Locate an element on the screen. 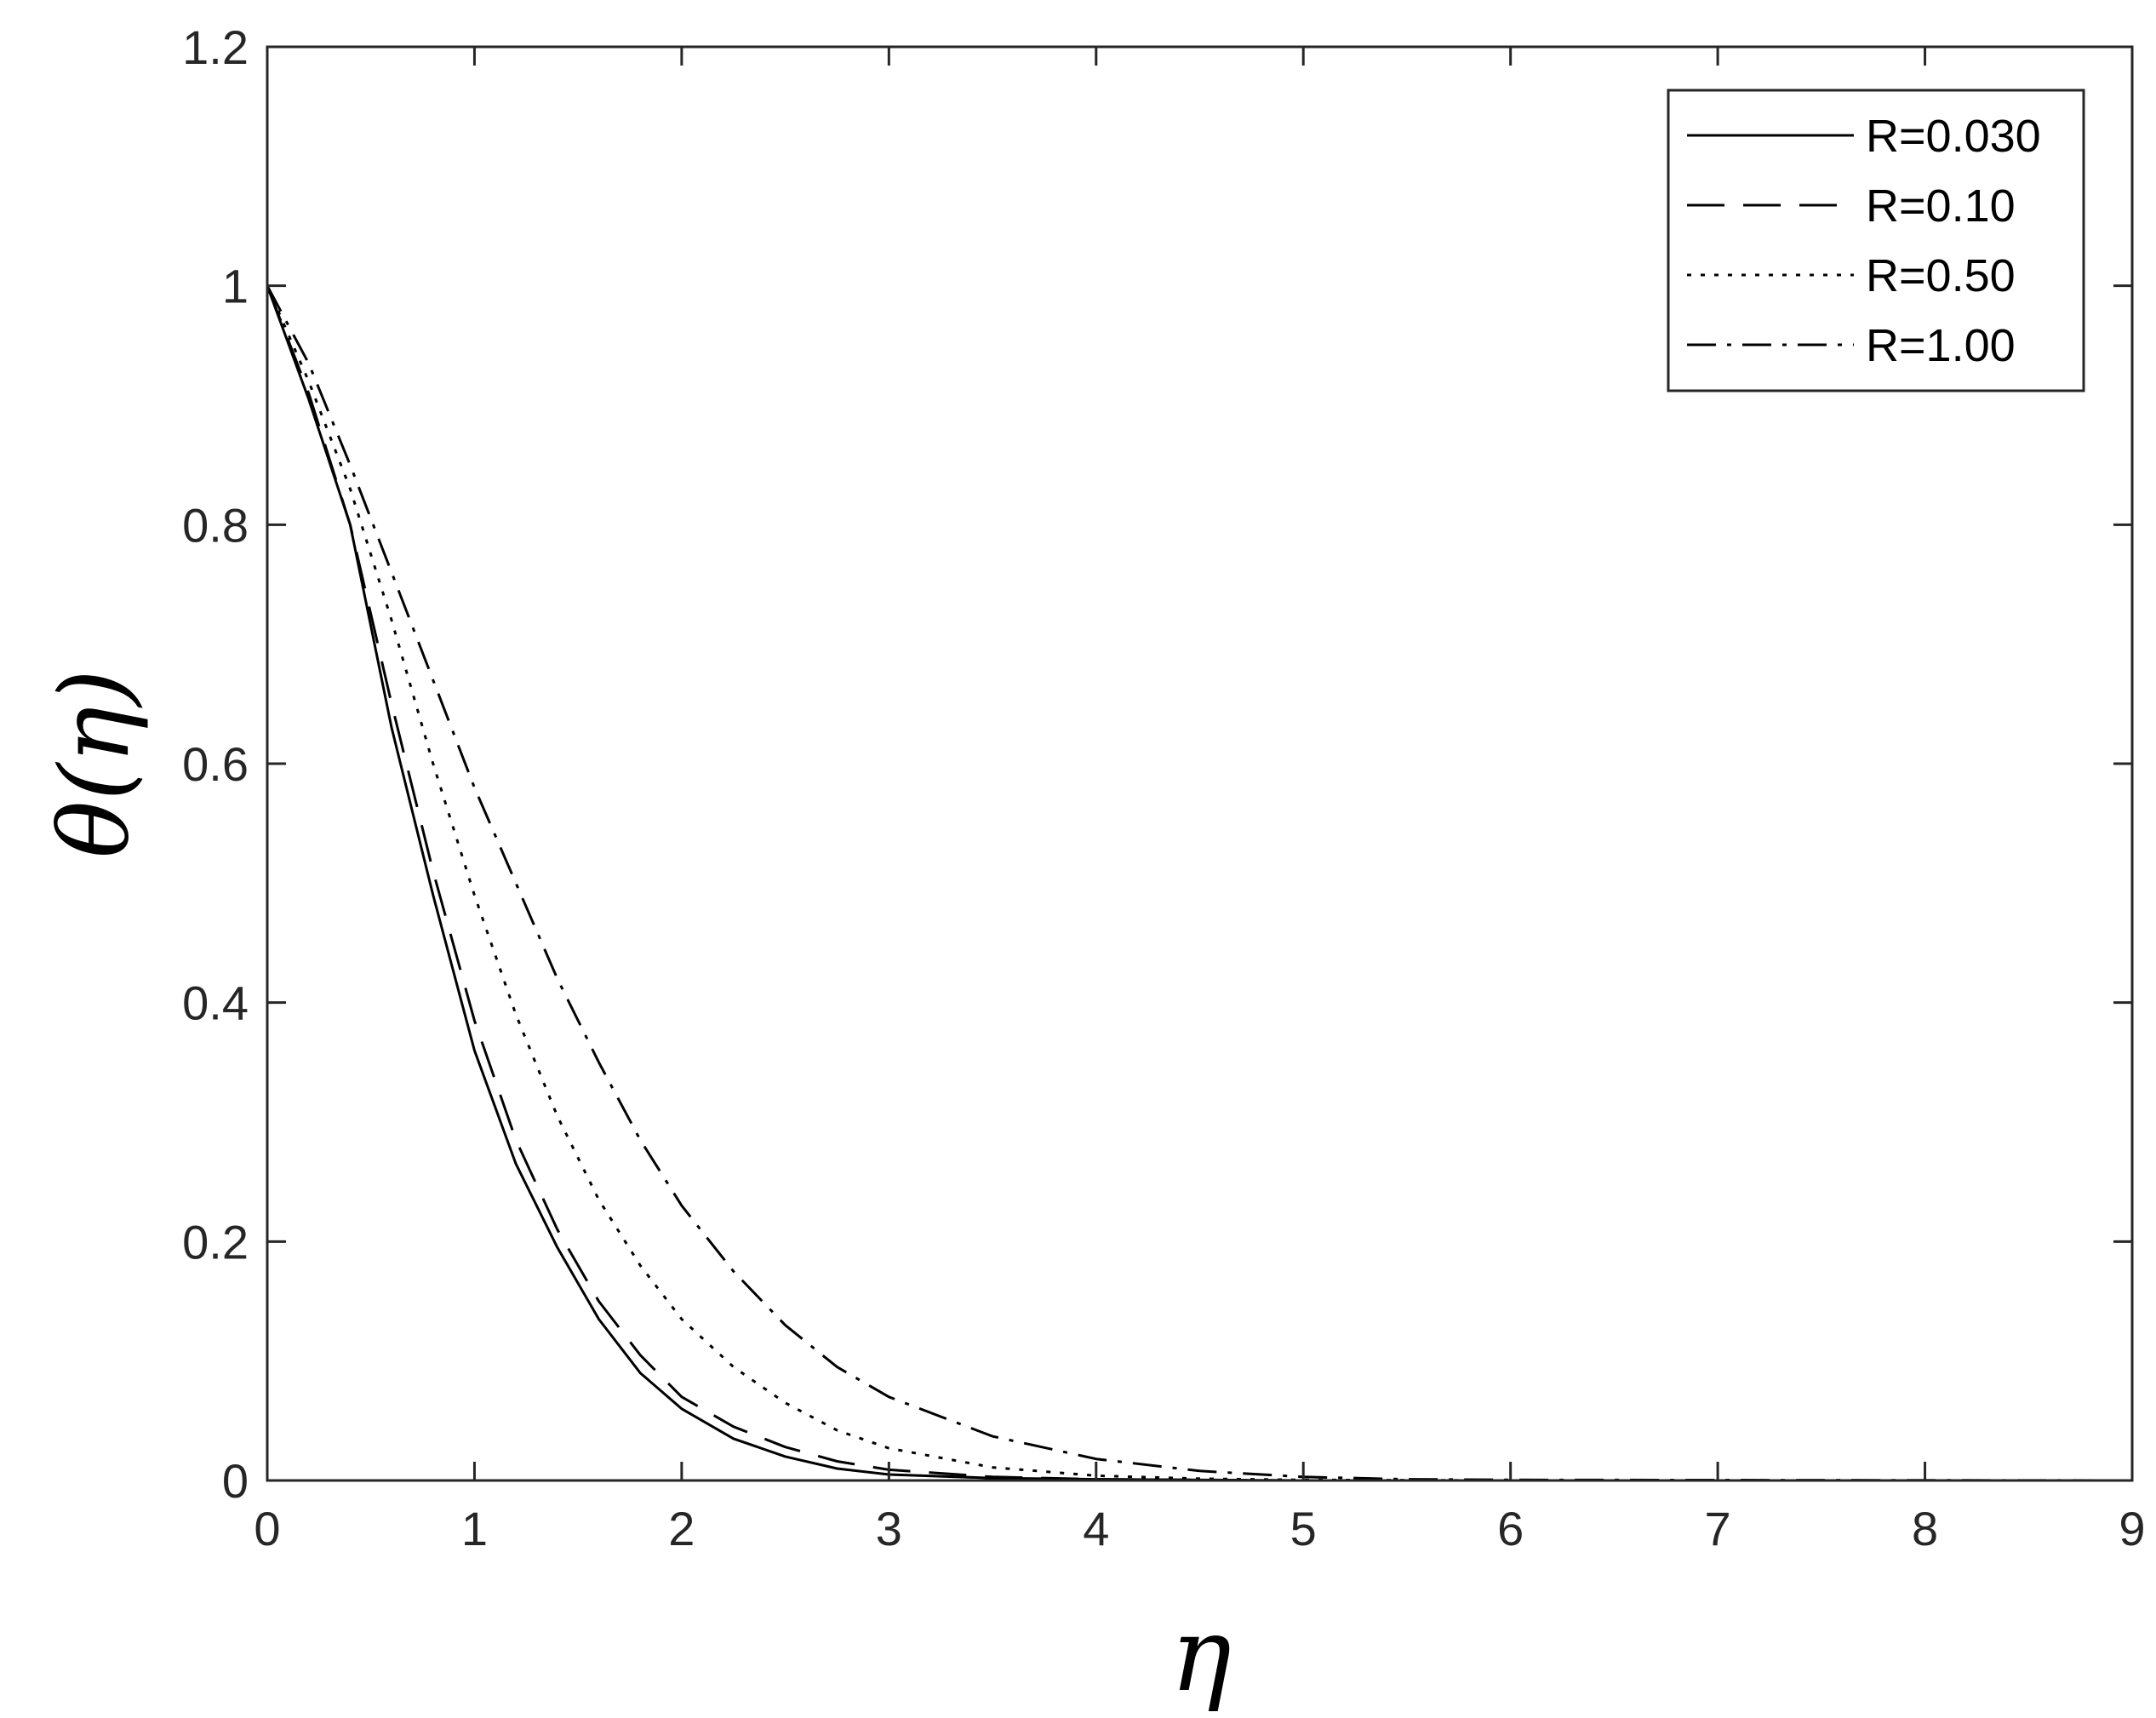 This screenshot has height=1718, width=2156. legend-label-1: R=0.030 is located at coordinates (1953, 136).